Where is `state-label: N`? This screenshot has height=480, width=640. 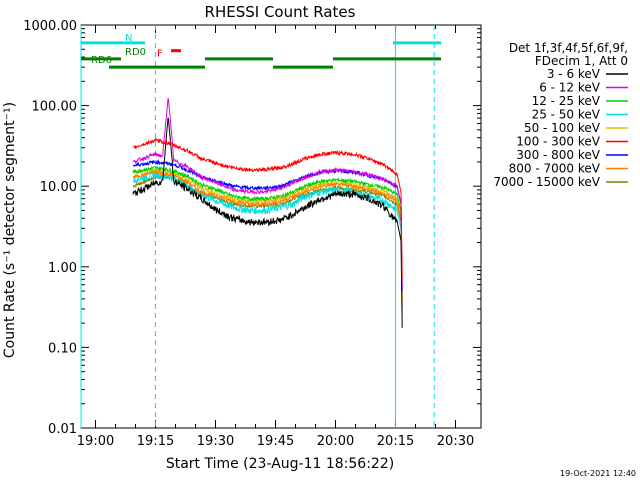 state-label: N is located at coordinates (128, 38).